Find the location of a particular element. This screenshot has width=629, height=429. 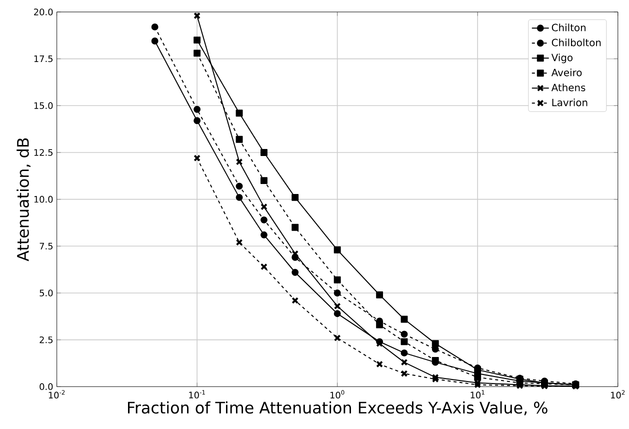

x-axis-title: Fraction of Time Attenuation Exceeds Y-Axis Value, % is located at coordinates (338, 409).